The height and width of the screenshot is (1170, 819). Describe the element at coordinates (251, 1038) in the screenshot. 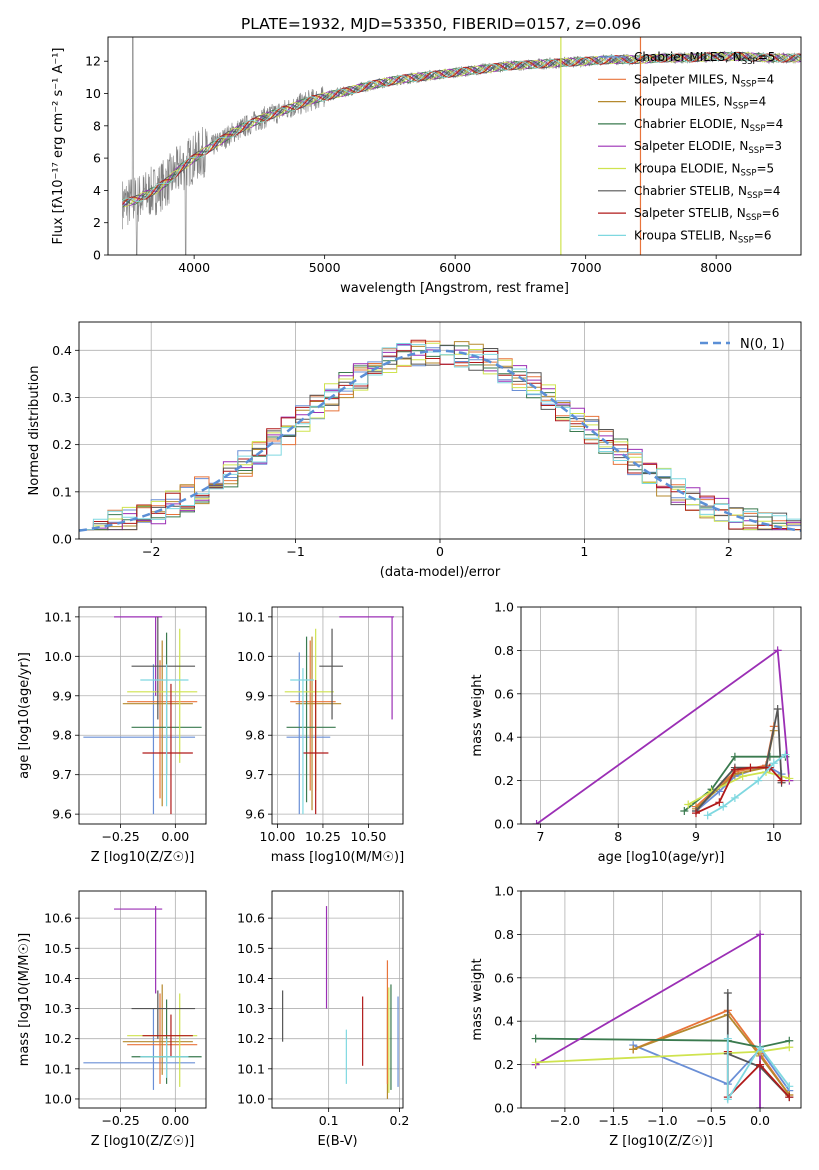

I see `y-tick-label: 10.2` at that location.